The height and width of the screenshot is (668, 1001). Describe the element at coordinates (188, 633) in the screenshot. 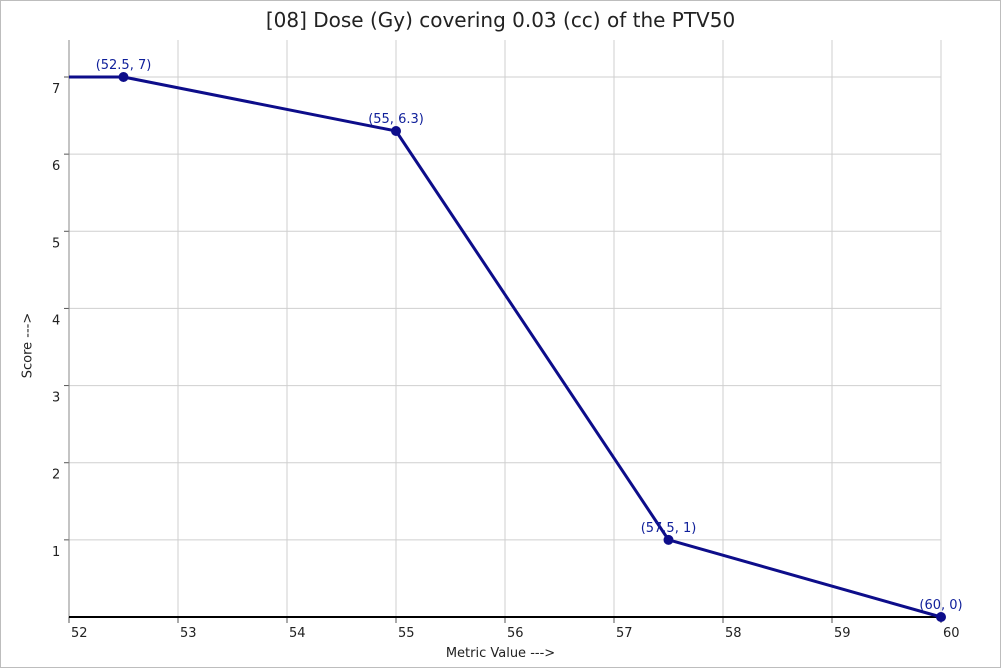

I see `x-tick-label: 53` at that location.